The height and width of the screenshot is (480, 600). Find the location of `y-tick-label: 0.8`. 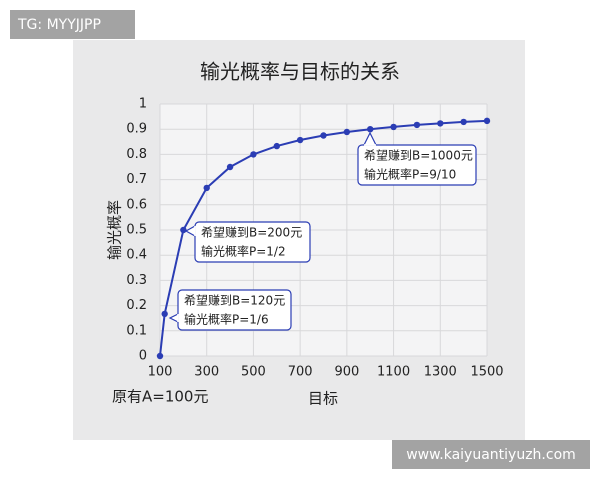

y-tick-label: 0.8 is located at coordinates (136, 154).